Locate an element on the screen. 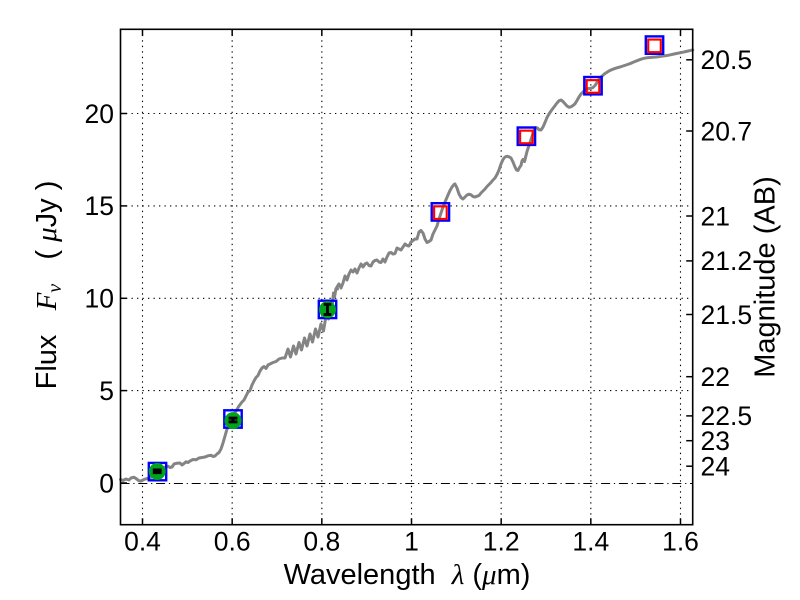  svg-text: 22.5 is located at coordinates (727, 416).